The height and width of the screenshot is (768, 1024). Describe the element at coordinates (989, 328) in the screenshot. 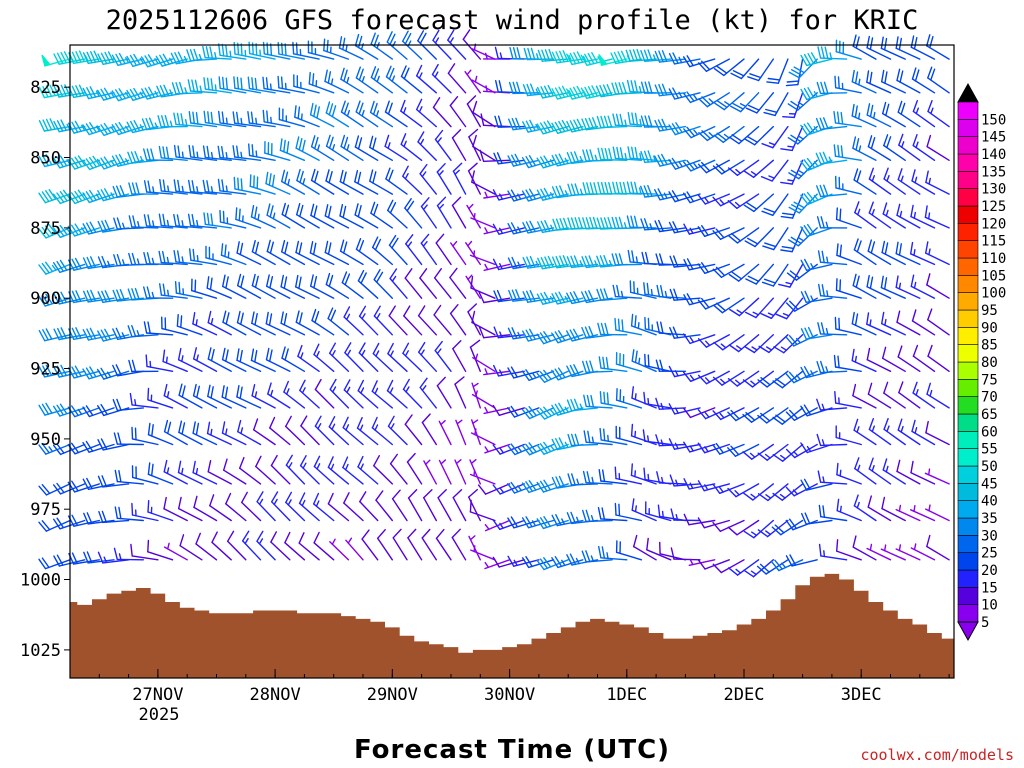

I see `colorbar-label: 90` at that location.